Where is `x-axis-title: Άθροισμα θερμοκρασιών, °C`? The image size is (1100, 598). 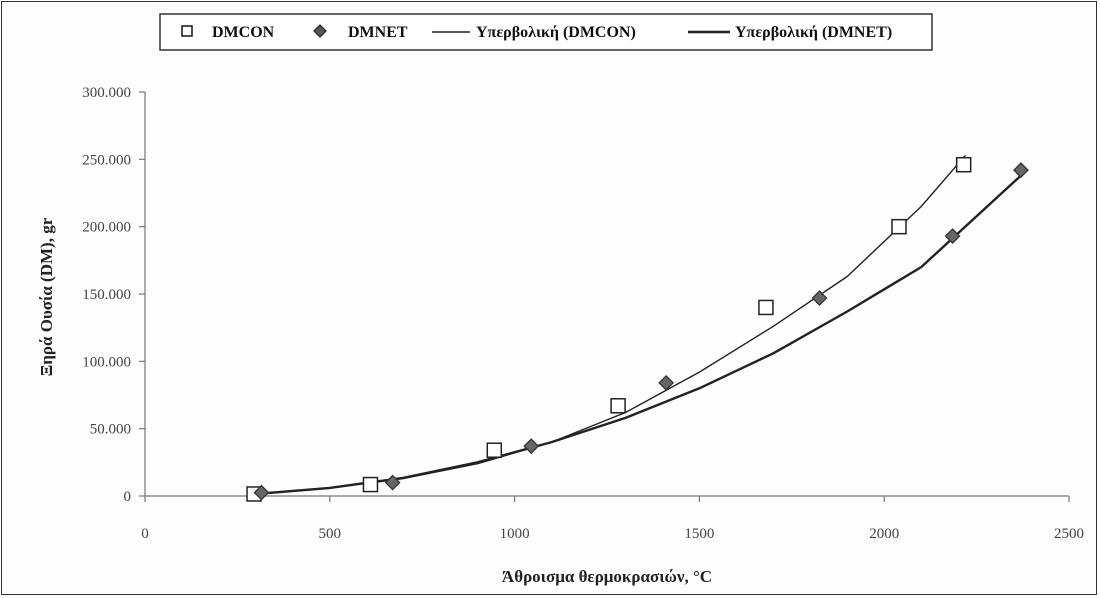 x-axis-title: Άθροισμα θερμοκρασιών, °C is located at coordinates (607, 576).